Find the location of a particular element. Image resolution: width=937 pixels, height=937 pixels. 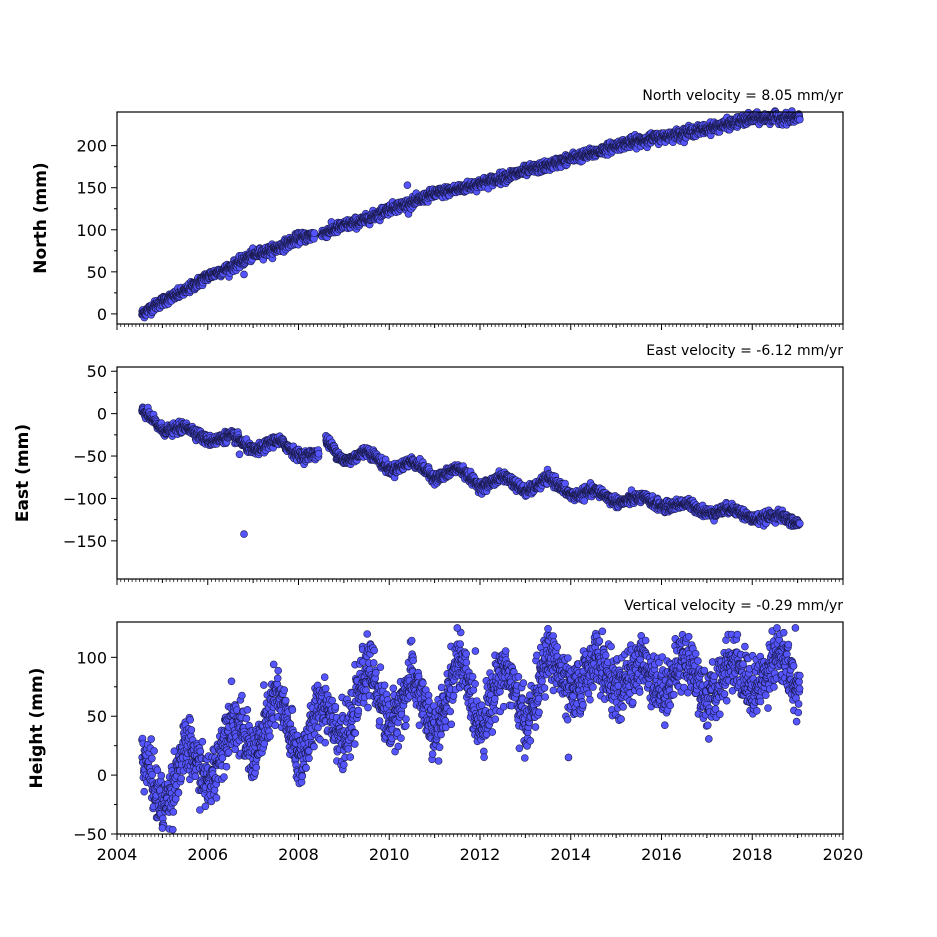

north-y-axis-label: North (mm) is located at coordinates (41, 217).